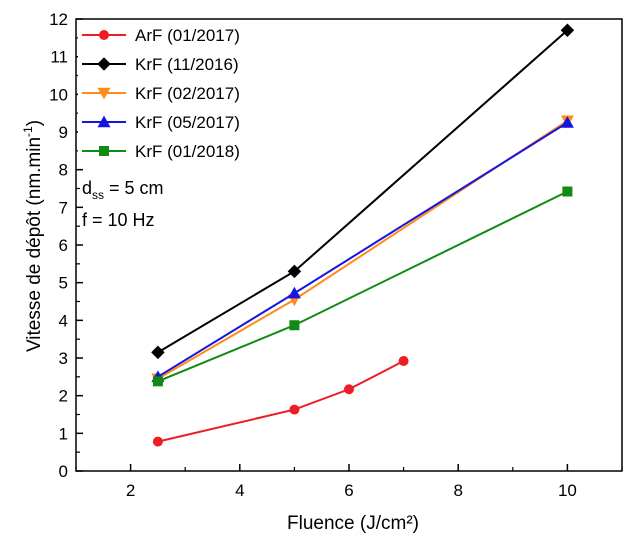 The width and height of the screenshot is (625, 536). I want to click on series-line, so click(281, 401).